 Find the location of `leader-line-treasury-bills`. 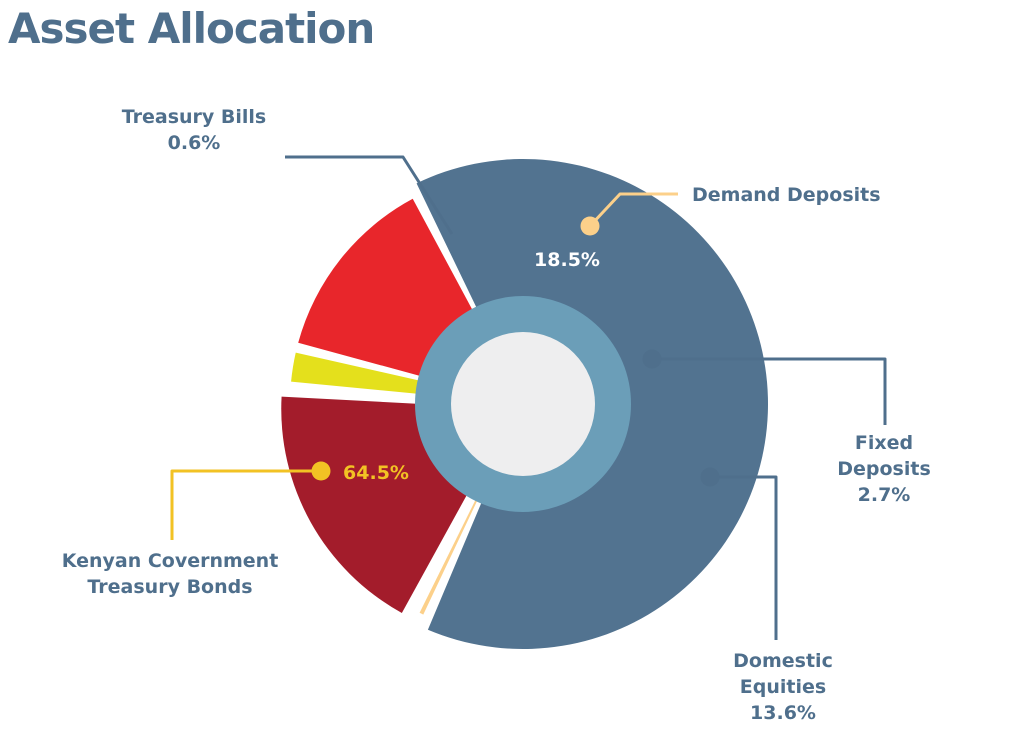

leader-line-treasury-bills is located at coordinates (369, 195).